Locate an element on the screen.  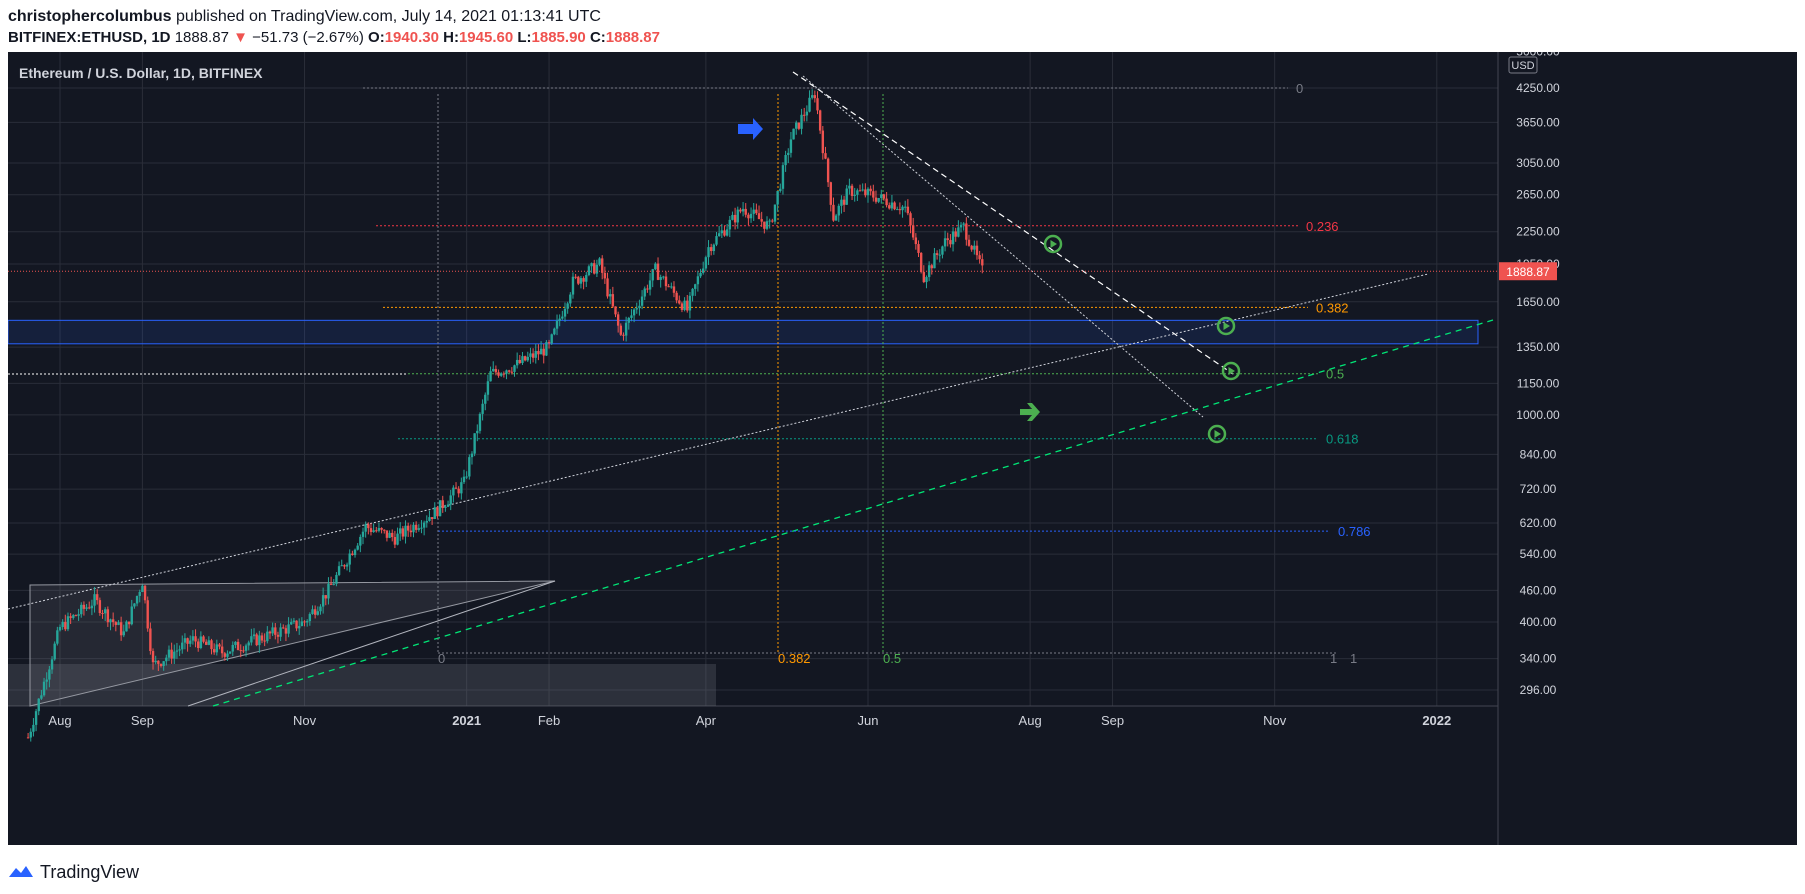
author-name: christophercolumbus is located at coordinates (90, 16).